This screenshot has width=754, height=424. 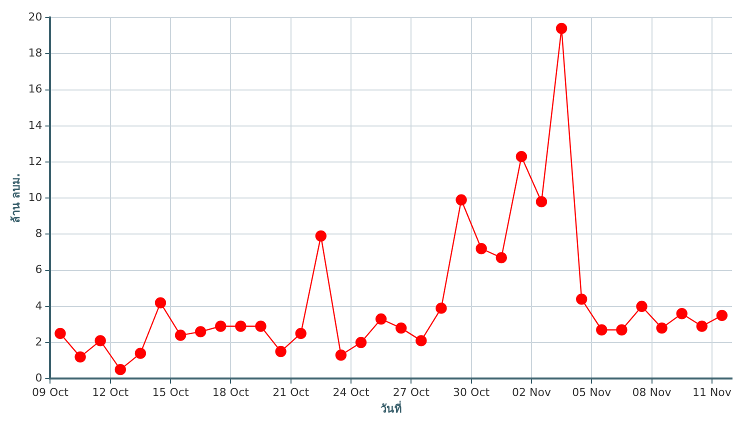 What do you see at coordinates (592, 393) in the screenshot?
I see `x-tick-label: 05 Nov` at bounding box center [592, 393].